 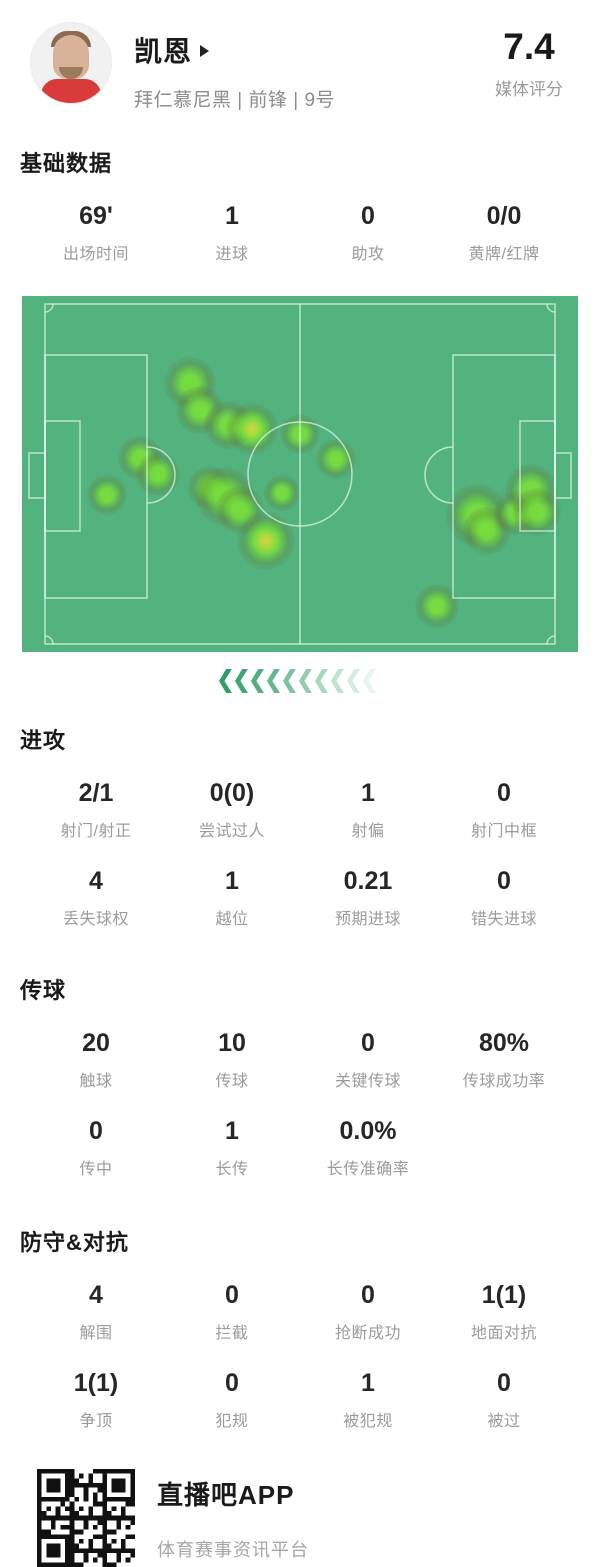 What do you see at coordinates (96, 1383) in the screenshot?
I see `stat-value: 1(1)` at bounding box center [96, 1383].